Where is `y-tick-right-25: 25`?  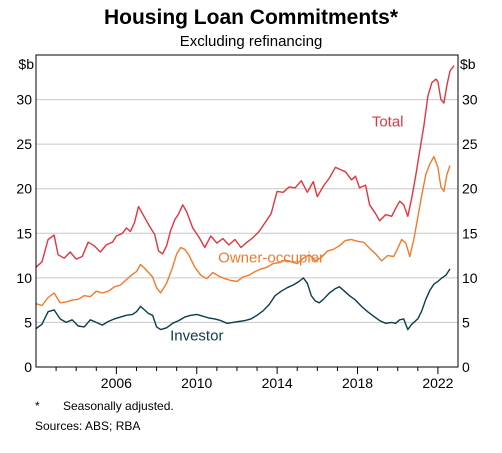 y-tick-right-25: 25 is located at coordinates (470, 144).